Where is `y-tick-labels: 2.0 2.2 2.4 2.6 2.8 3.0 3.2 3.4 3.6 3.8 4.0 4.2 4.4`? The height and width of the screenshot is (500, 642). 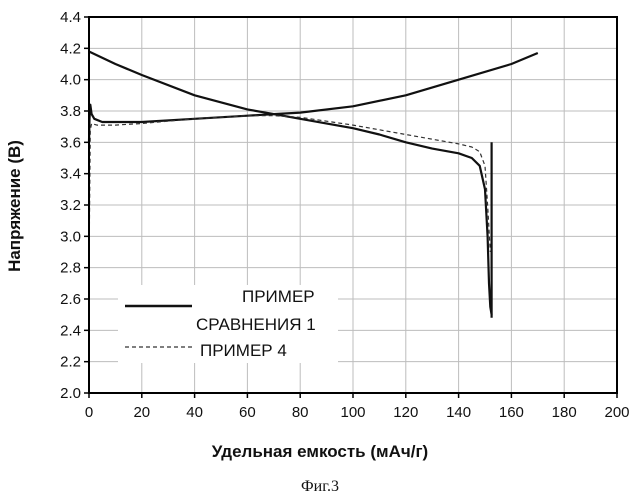 y-tick-labels: 2.0 2.2 2.4 2.6 2.8 3.0 3.2 3.4 3.6 3.8 4.0 4.2 4.4 is located at coordinates (74, 205).